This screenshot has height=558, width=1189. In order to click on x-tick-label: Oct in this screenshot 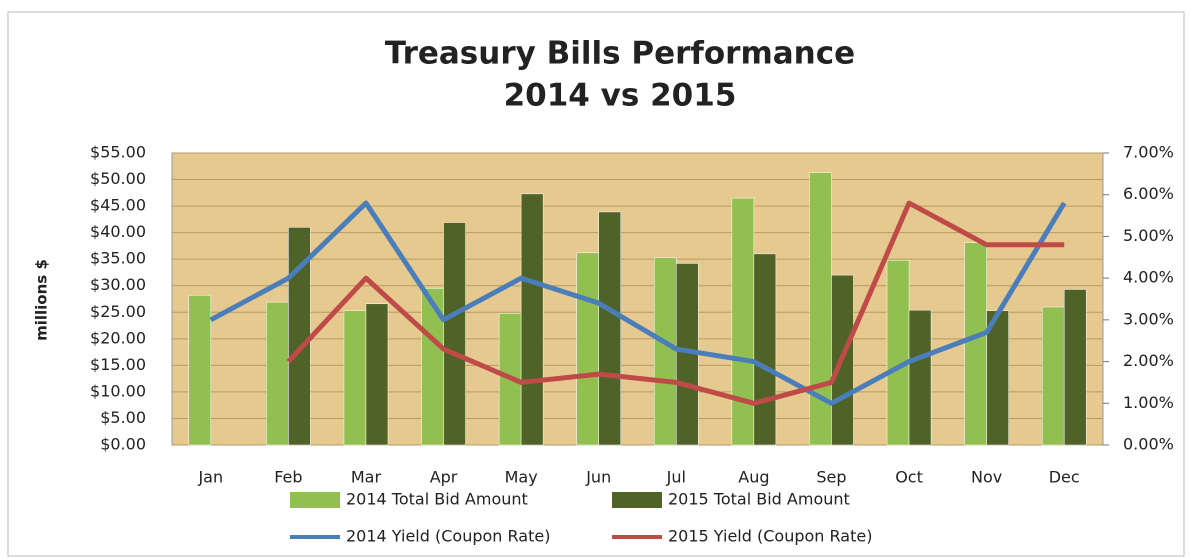, I will do `click(909, 477)`.